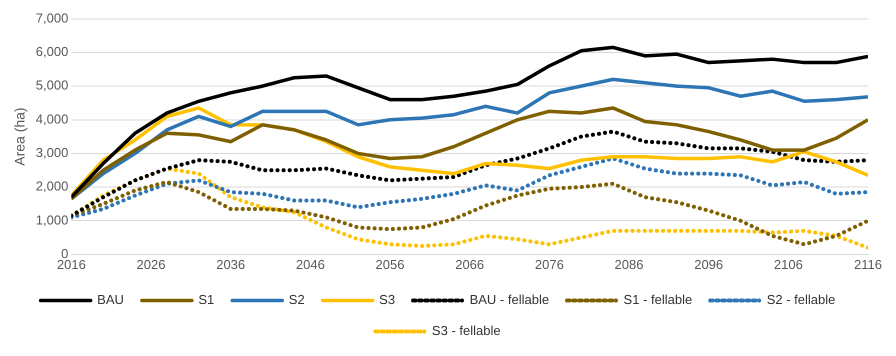 The height and width of the screenshot is (356, 896). I want to click on y-tick-label: 3,000, so click(52, 152).